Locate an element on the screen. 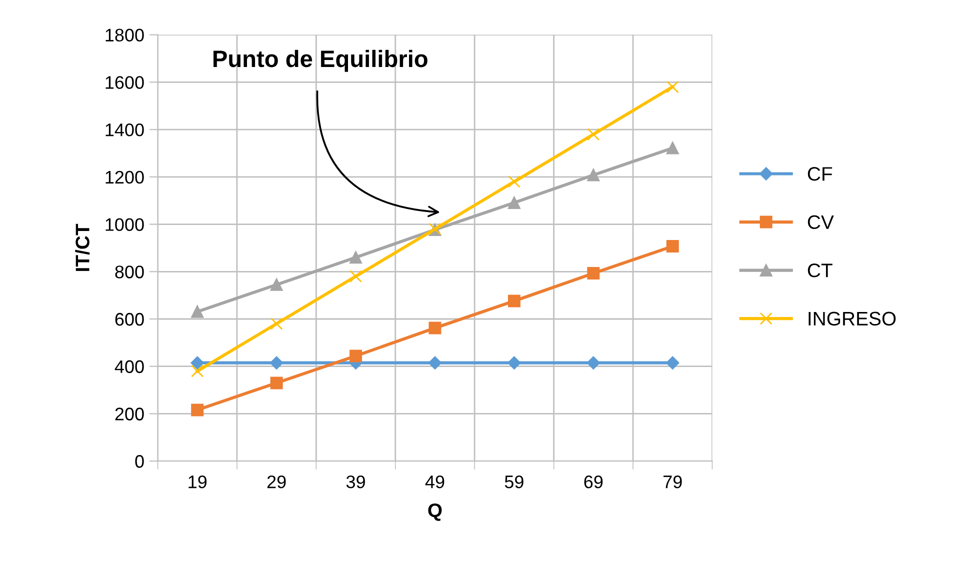 The width and height of the screenshot is (956, 580). x-tick-label: 59 is located at coordinates (514, 481).